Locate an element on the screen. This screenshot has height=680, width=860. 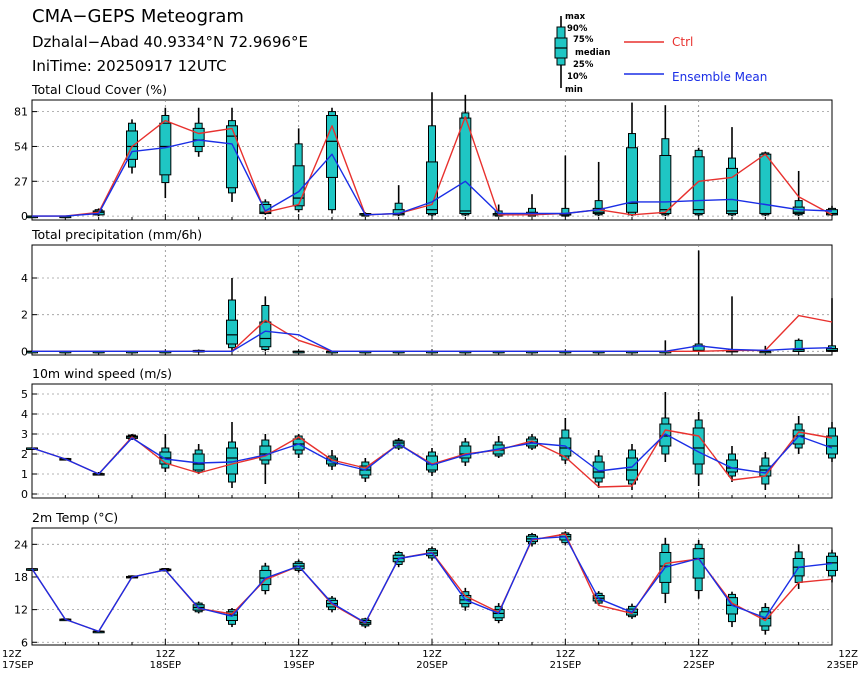
x-tick-label-date: 22SEP is located at coordinates (698, 665).